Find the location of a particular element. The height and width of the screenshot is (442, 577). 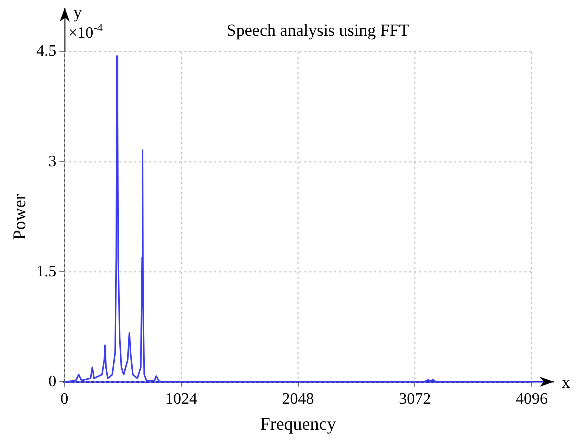

y-tick-label: 1.5 is located at coordinates (46, 271).